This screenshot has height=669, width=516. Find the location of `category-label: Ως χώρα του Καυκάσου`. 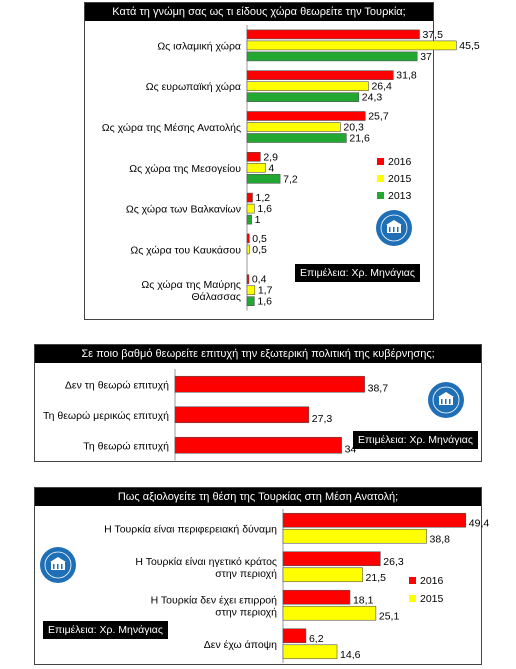

category-label: Ως χώρα του Καυκάσου is located at coordinates (185, 250).